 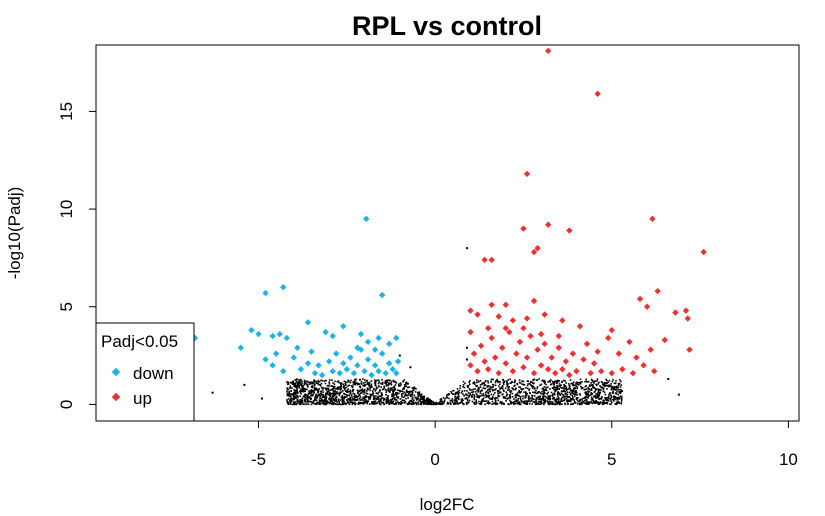 What do you see at coordinates (66, 306) in the screenshot?
I see `y-tick-label: 5` at bounding box center [66, 306].